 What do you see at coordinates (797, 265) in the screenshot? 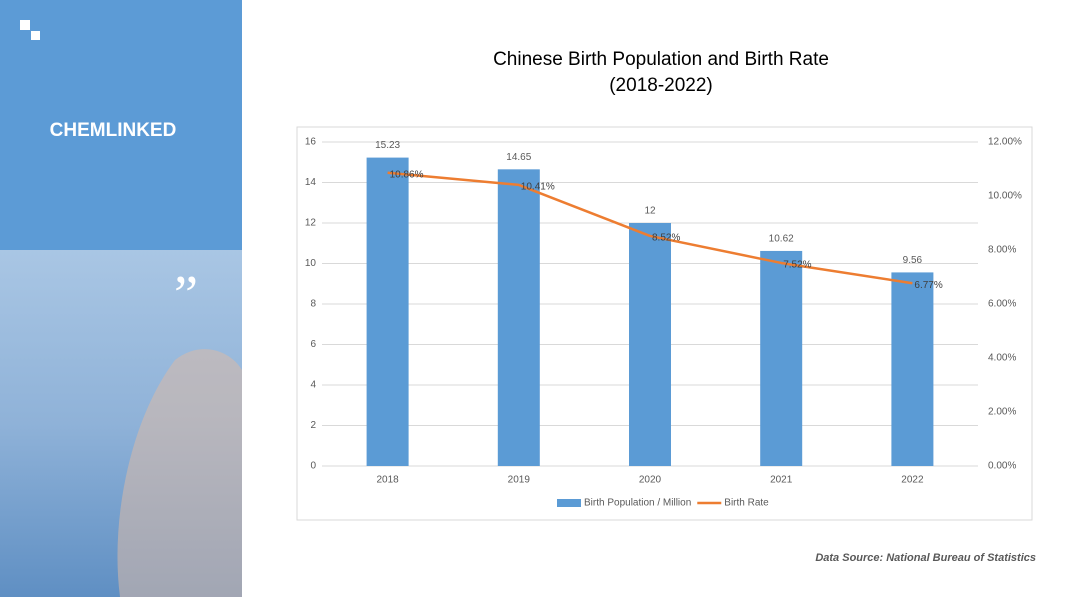
I see `line-label: 7.52%` at bounding box center [797, 265].